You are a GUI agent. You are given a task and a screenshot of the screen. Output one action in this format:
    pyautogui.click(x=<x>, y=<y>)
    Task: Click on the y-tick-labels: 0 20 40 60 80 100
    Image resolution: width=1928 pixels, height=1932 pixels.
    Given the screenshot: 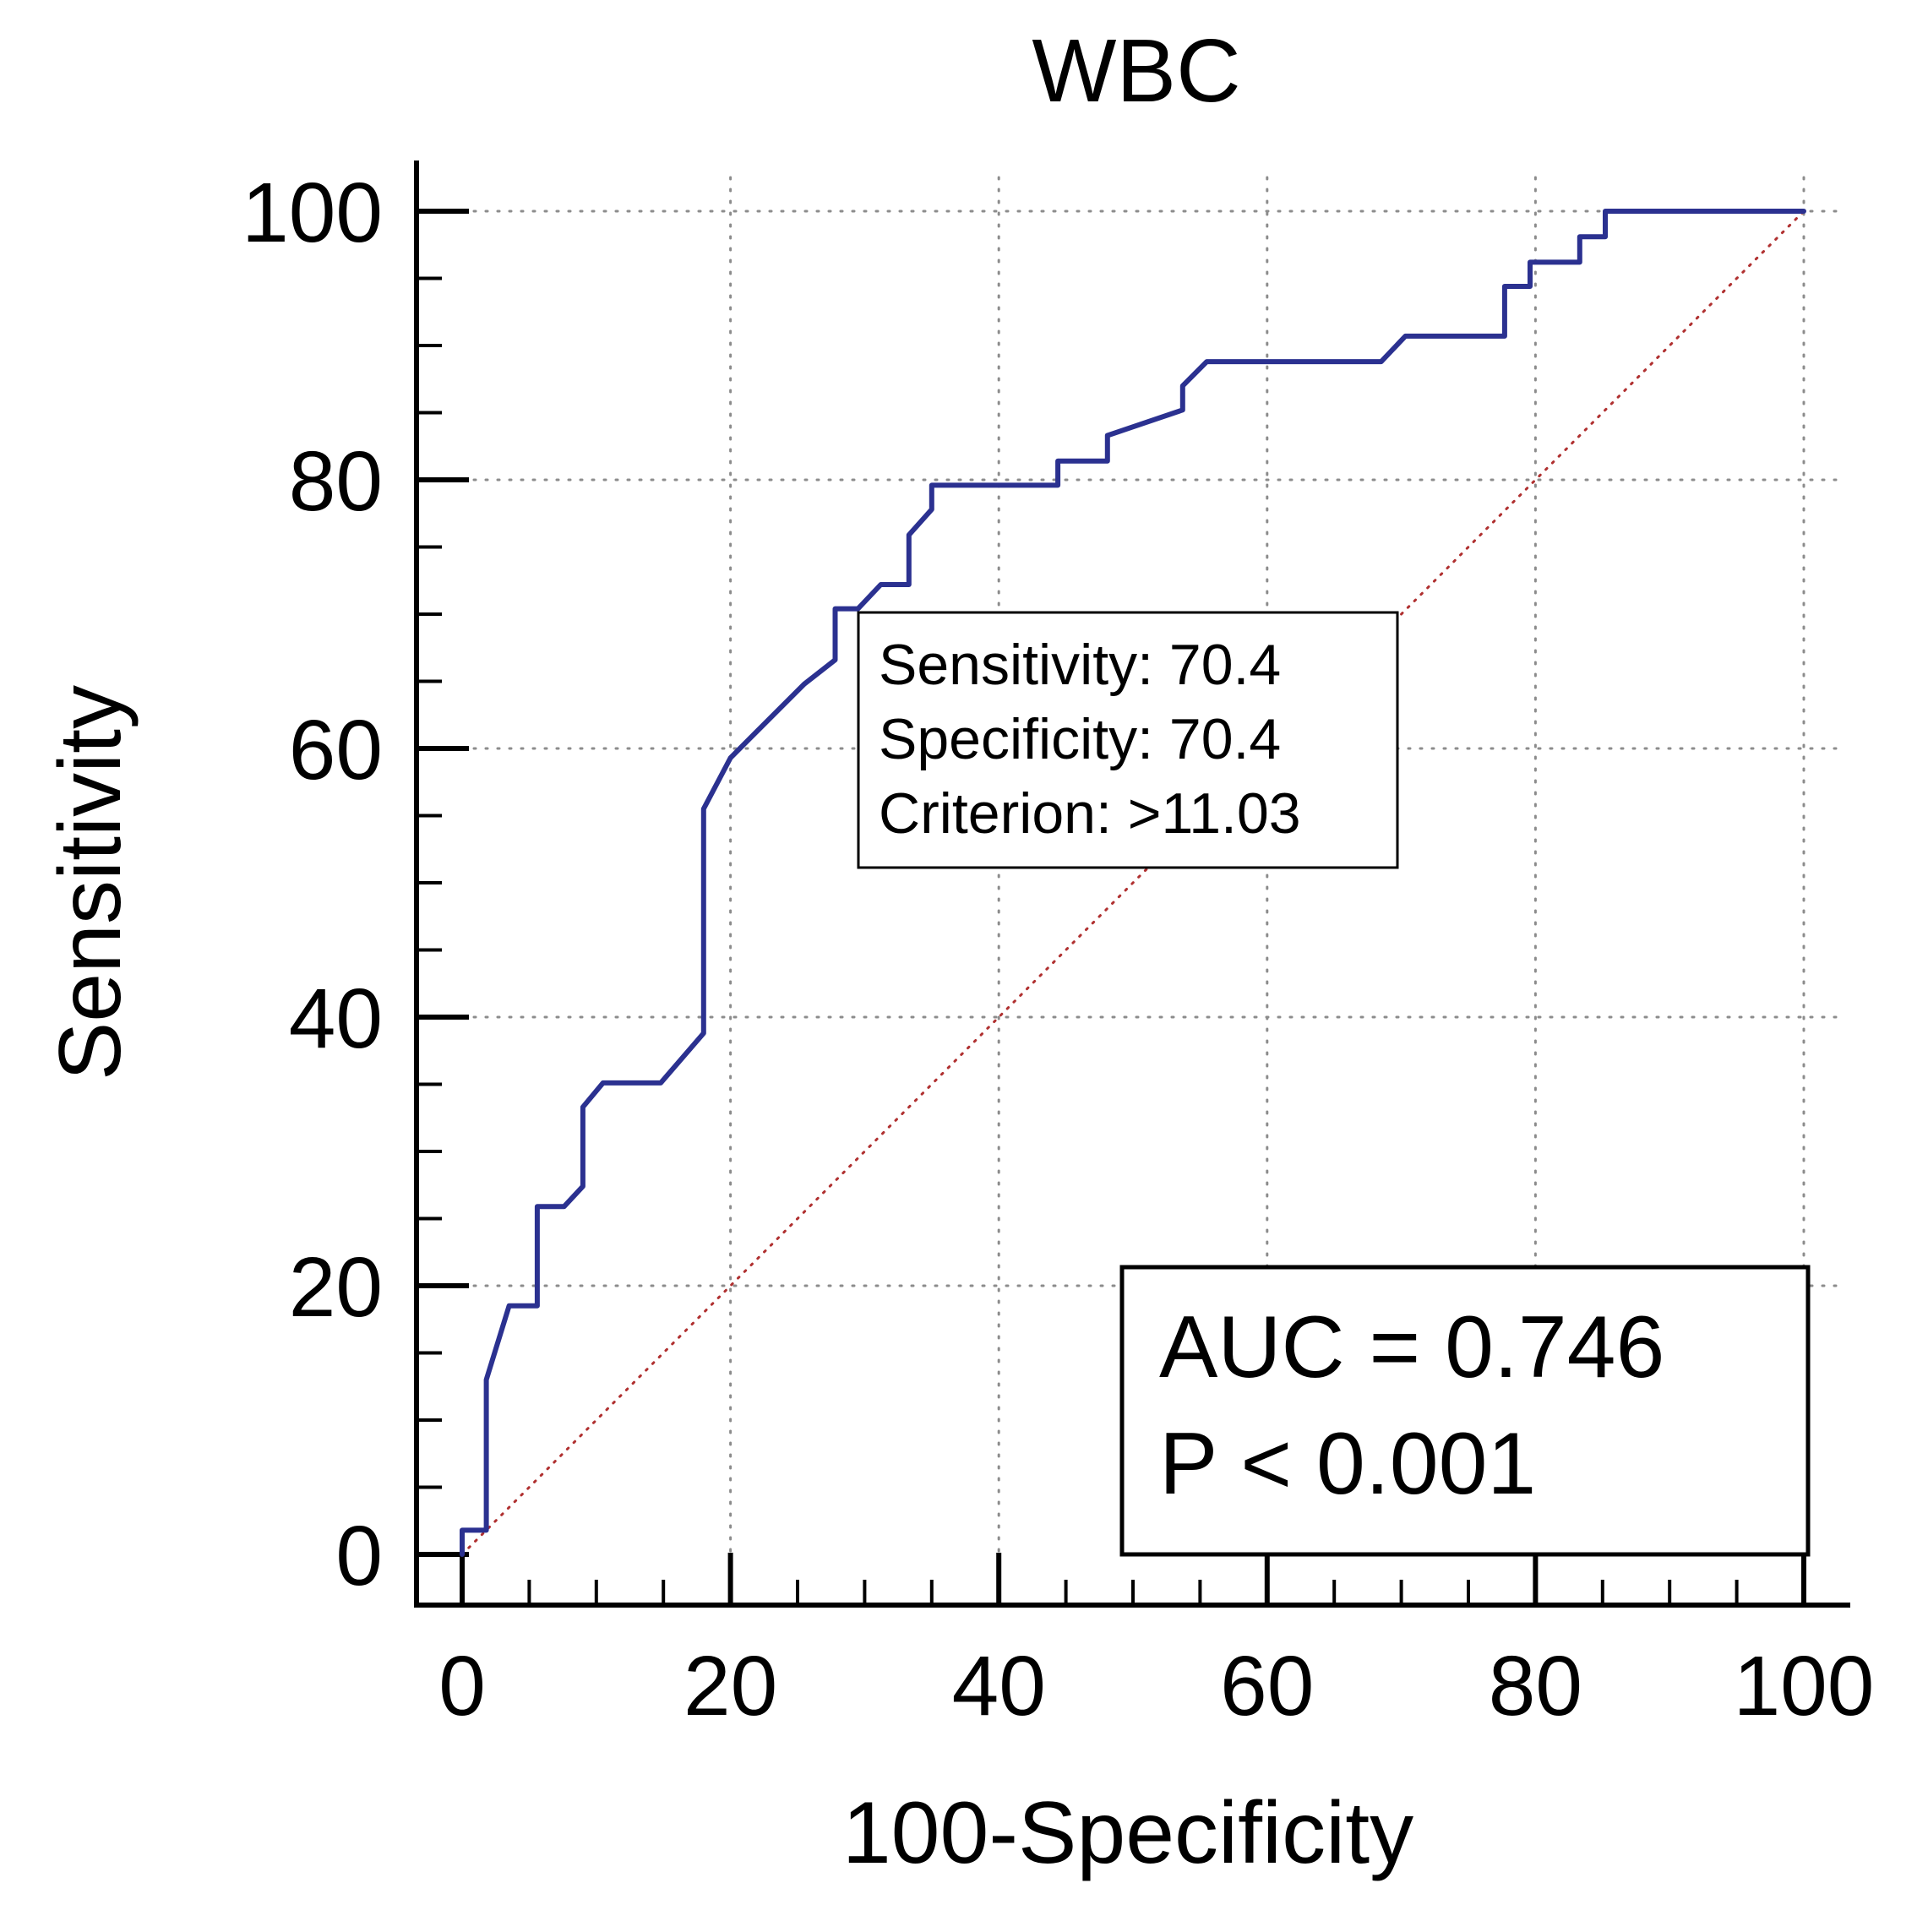 What is the action you would take?
    pyautogui.click(x=312, y=884)
    